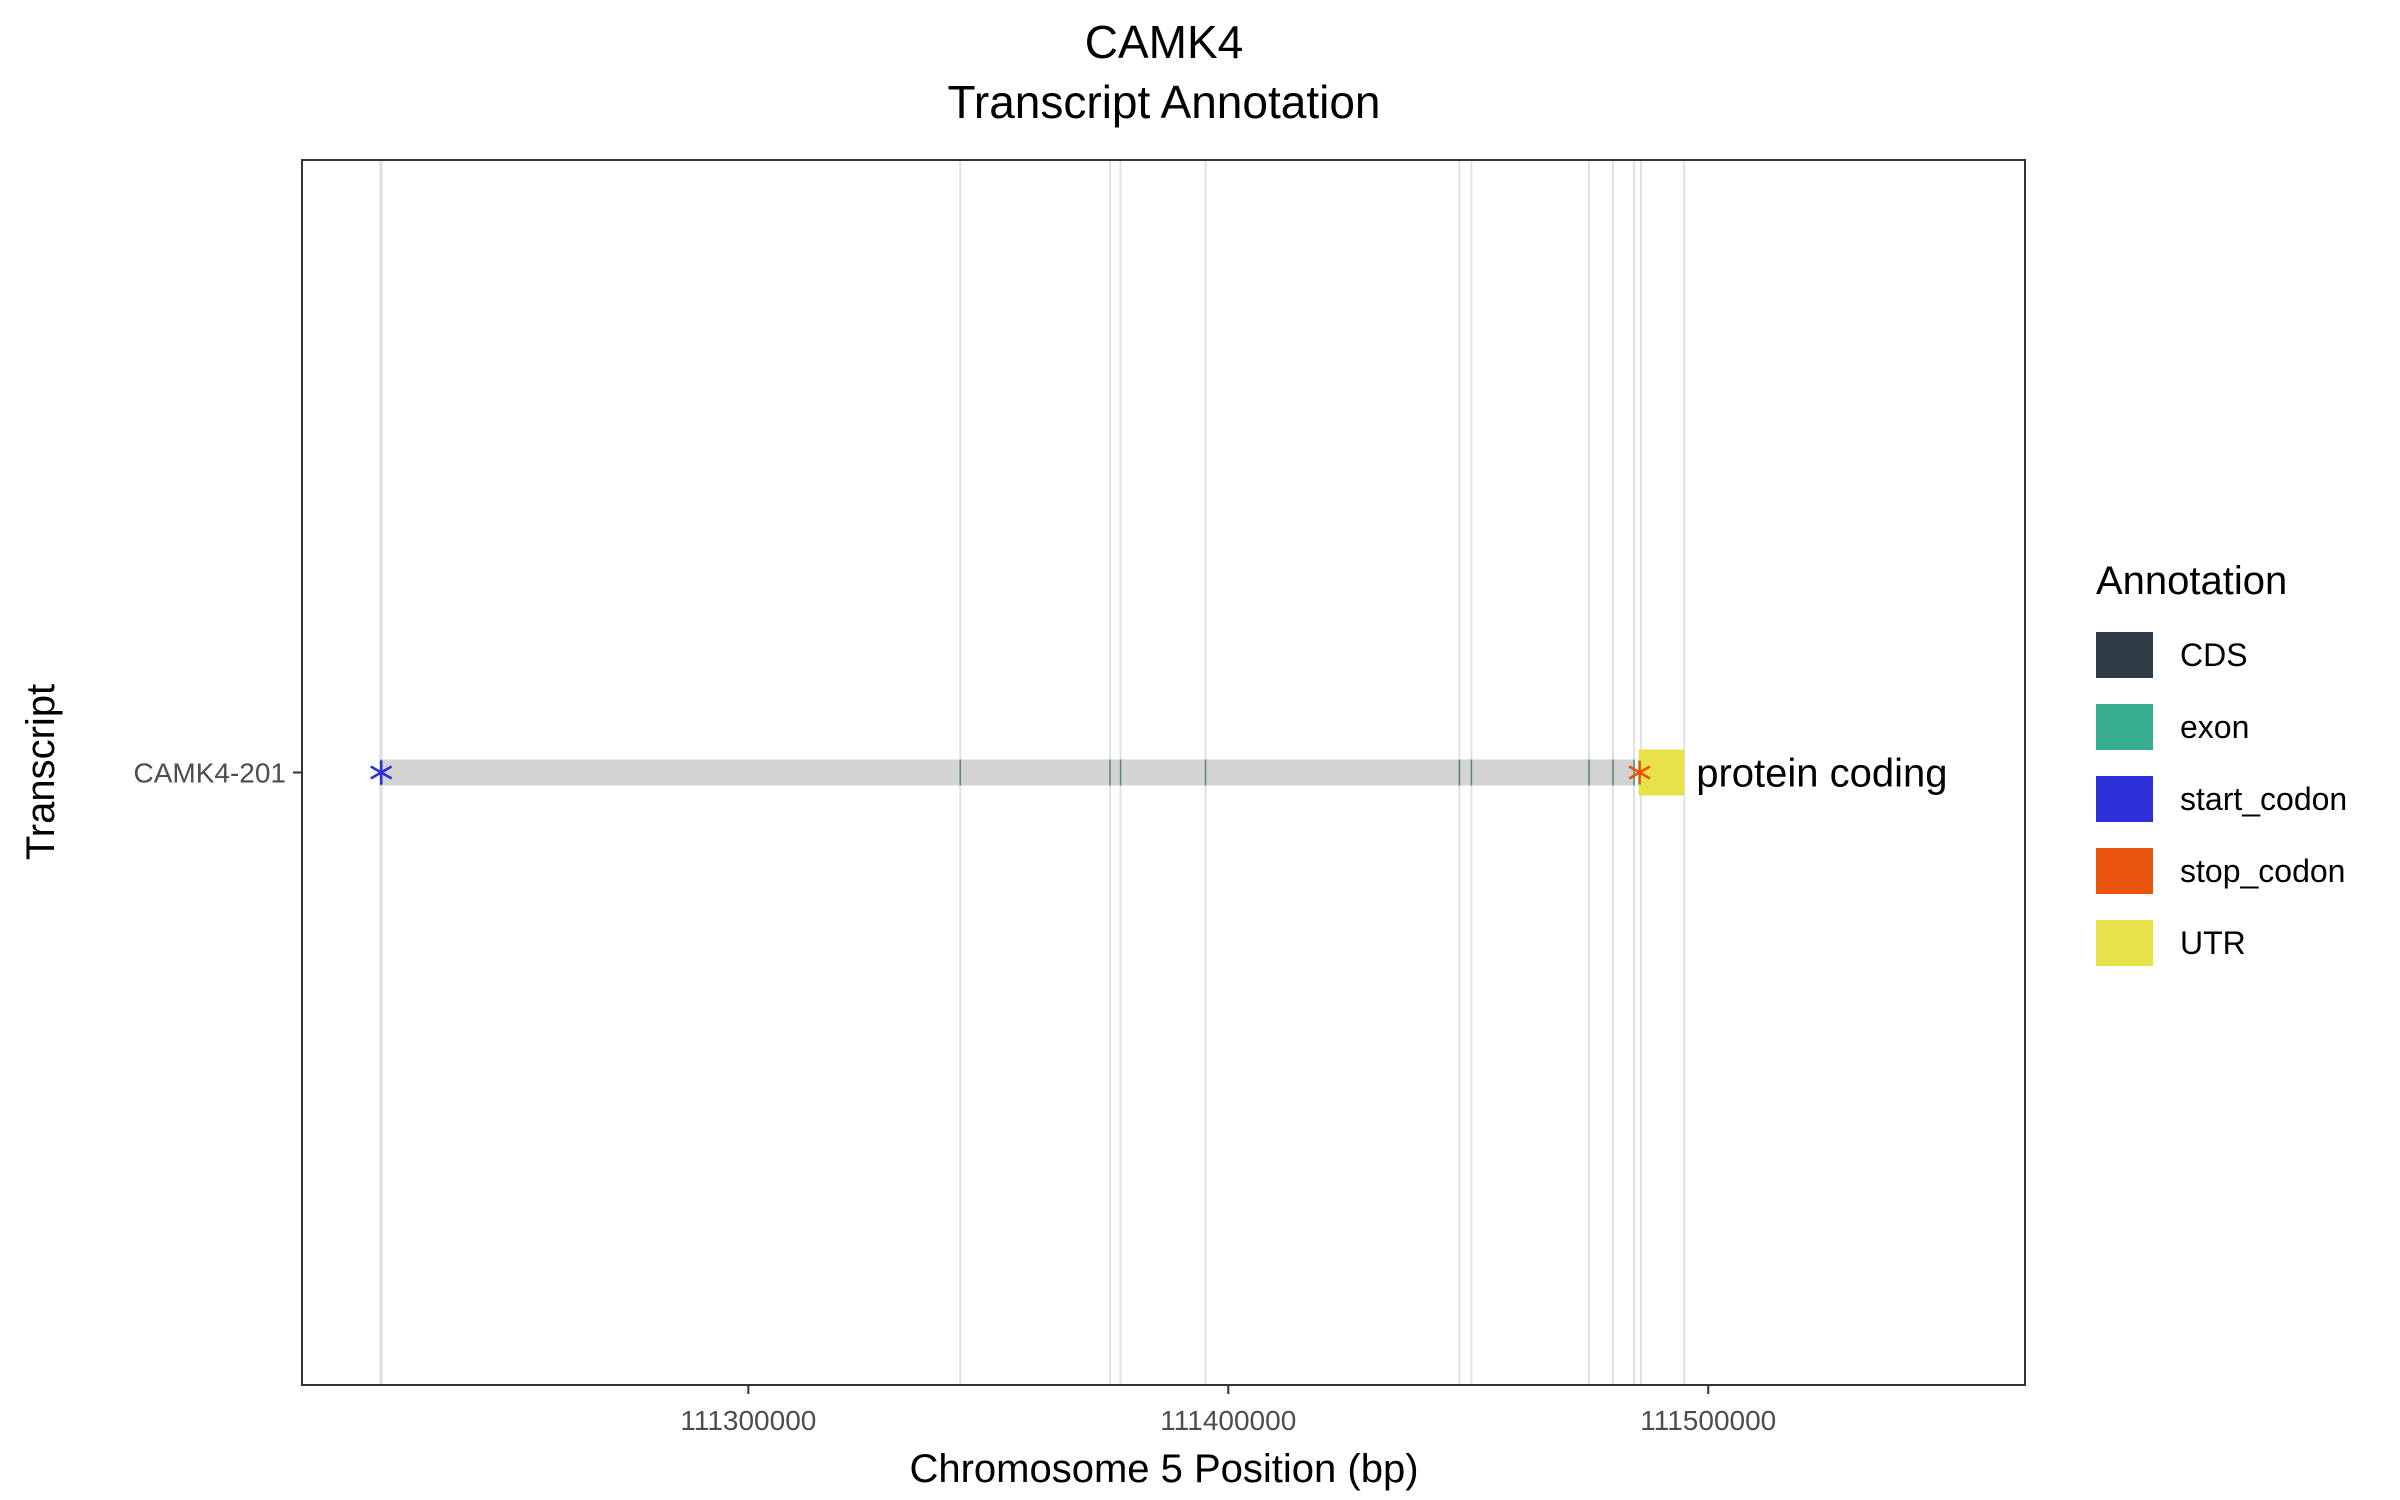 The width and height of the screenshot is (2400, 1500). What do you see at coordinates (2263, 799) in the screenshot?
I see `legend-label-start-codon: start_codon` at bounding box center [2263, 799].